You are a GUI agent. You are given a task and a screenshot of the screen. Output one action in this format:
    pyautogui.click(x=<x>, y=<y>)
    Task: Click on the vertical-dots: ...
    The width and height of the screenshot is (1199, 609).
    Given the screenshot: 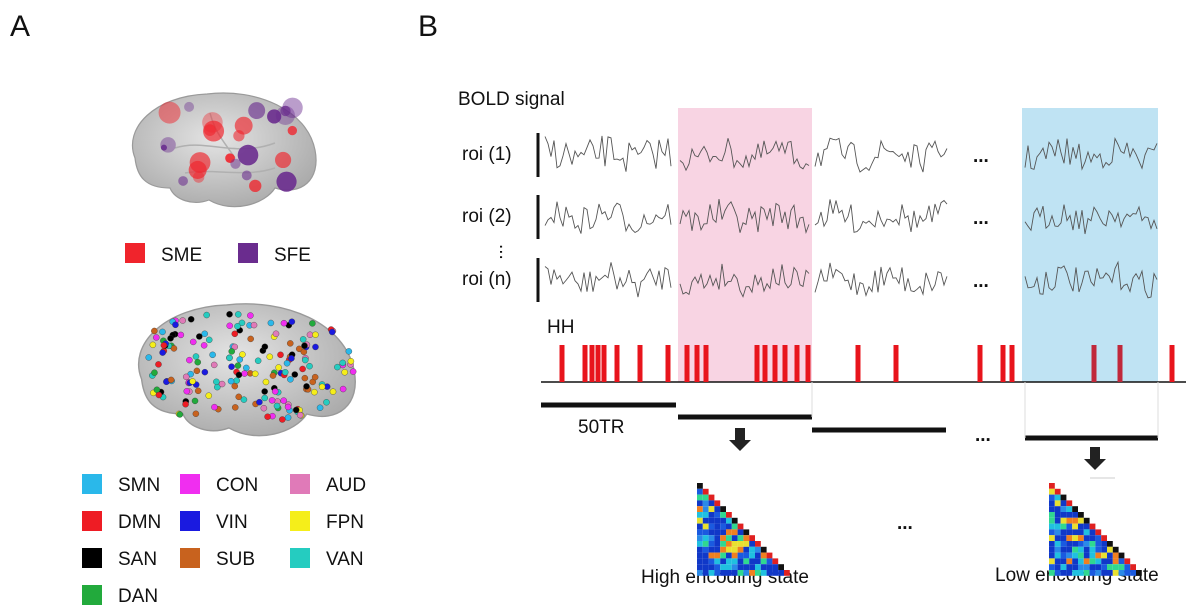 What is the action you would take?
    pyautogui.click(x=505, y=252)
    